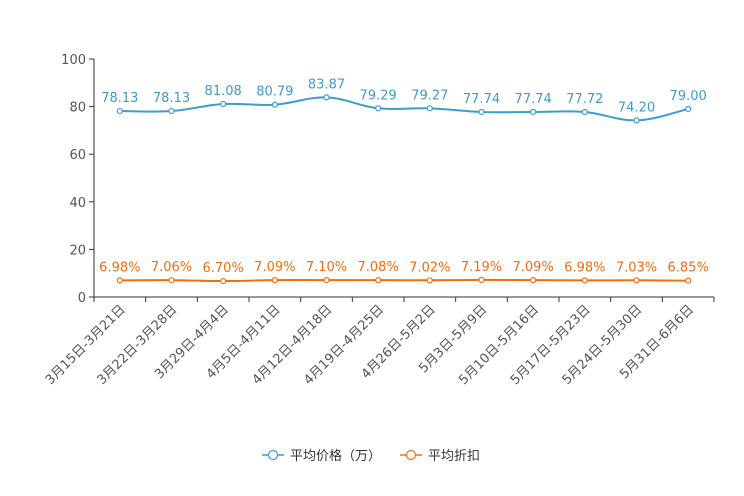 Image resolution: width=744 pixels, height=496 pixels. Describe the element at coordinates (688, 268) in the screenshot. I see `data-label: 6.85%` at that location.